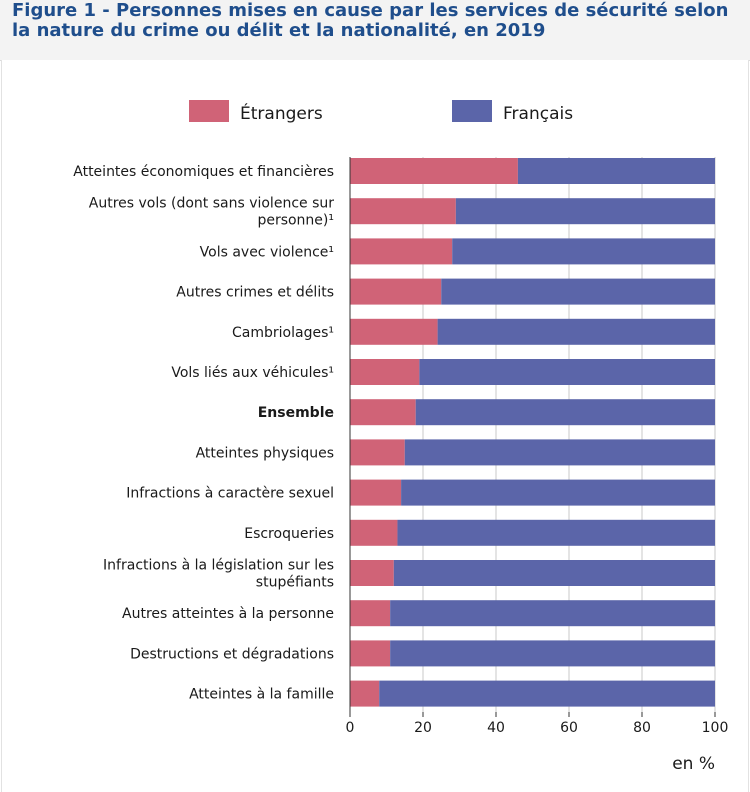  What do you see at coordinates (295, 583) in the screenshot?
I see `category-label: stupéfiants` at bounding box center [295, 583].